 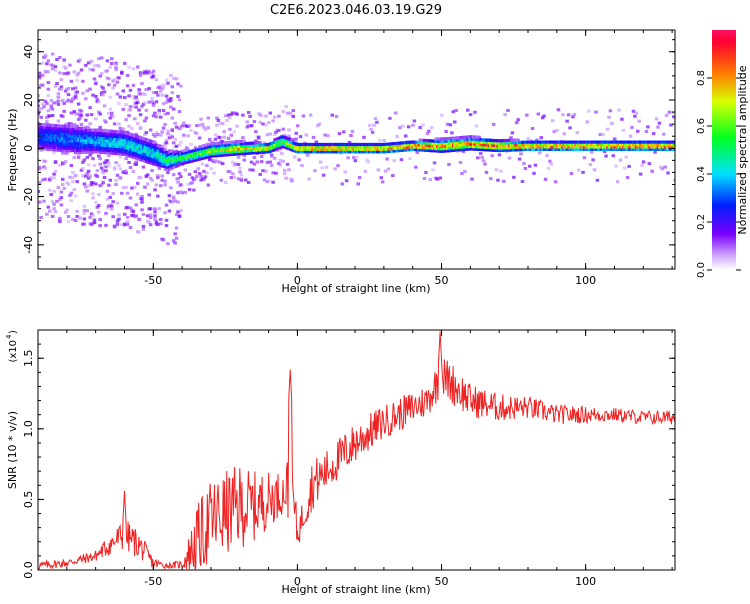 What do you see at coordinates (153, 581) in the screenshot?
I see `snr-x-tick-label: -50` at bounding box center [153, 581].